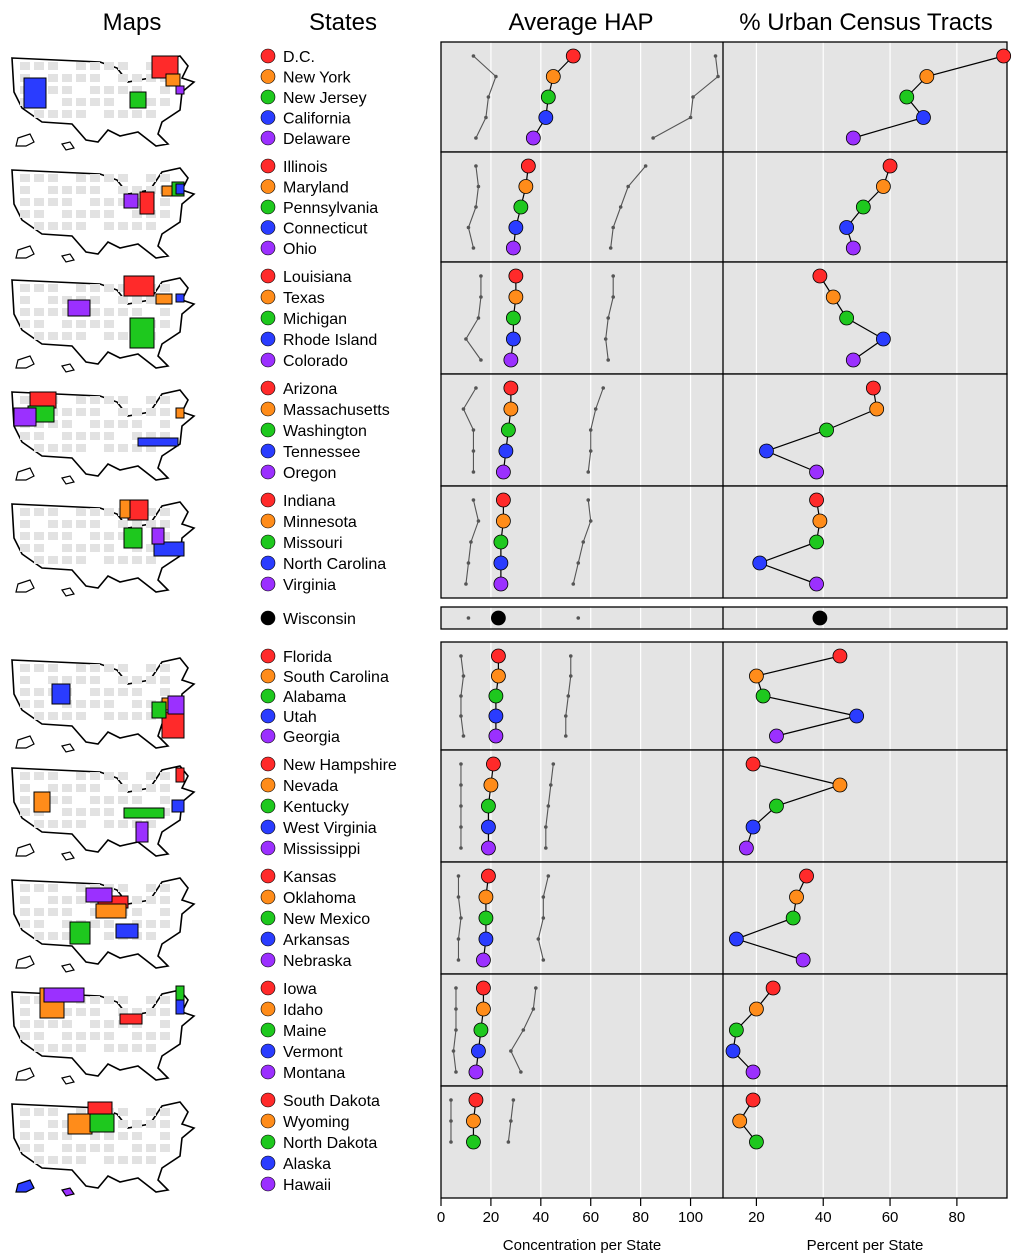 This screenshot has width=1019, height=1256. Describe the element at coordinates (724, 1142) in the screenshot. I see `panel-border` at that location.